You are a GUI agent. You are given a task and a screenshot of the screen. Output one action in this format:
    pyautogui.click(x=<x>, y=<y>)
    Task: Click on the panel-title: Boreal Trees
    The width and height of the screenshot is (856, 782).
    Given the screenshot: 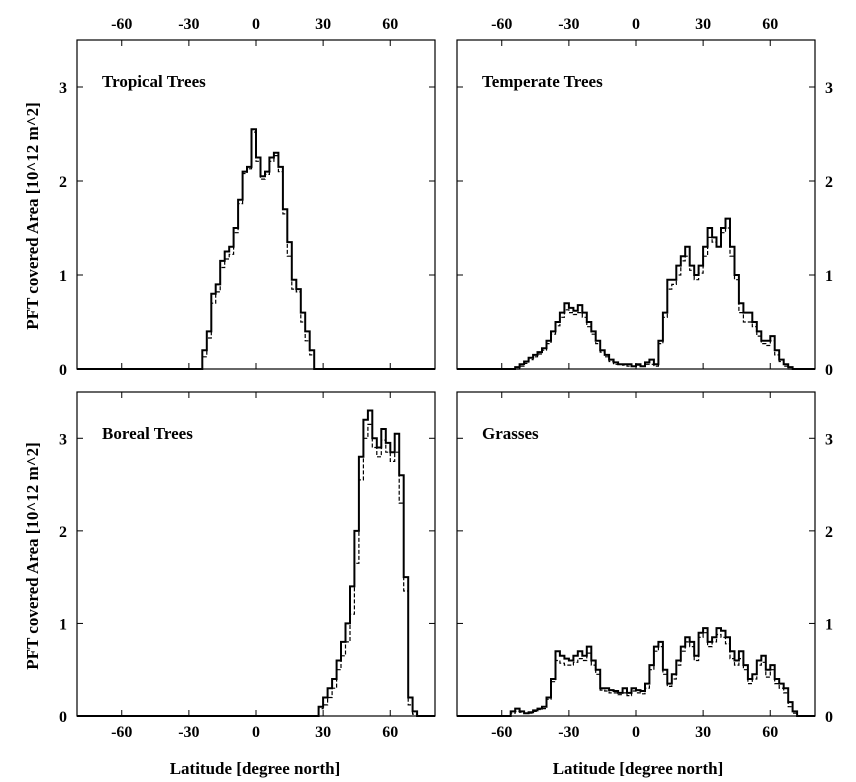 What is the action you would take?
    pyautogui.click(x=147, y=433)
    